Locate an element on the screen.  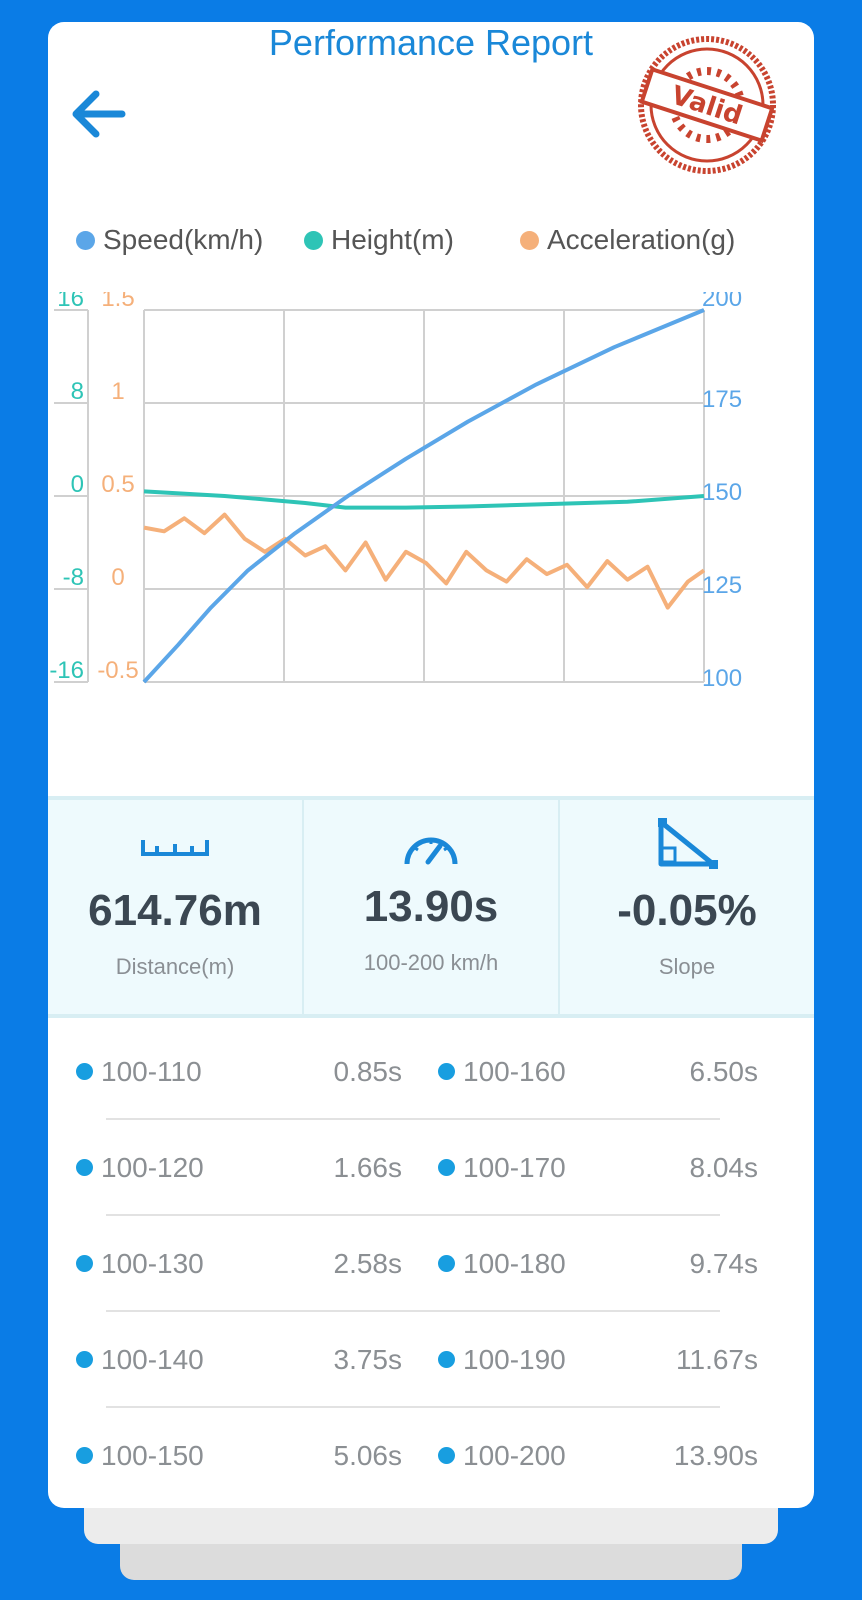
split-range: 100-190 is located at coordinates (502, 1360).